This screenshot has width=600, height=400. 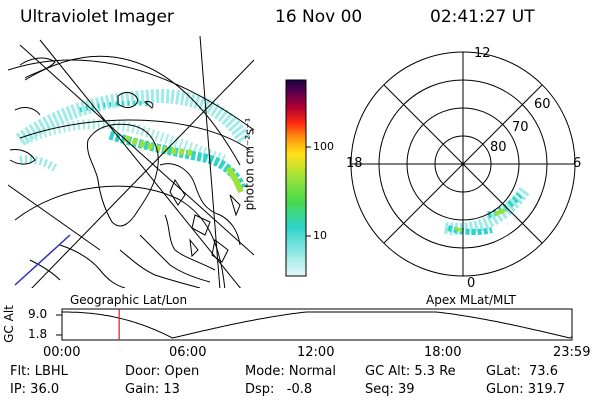 What do you see at coordinates (482, 17) in the screenshot?
I see `header-time: 02:41:27 UT` at bounding box center [482, 17].